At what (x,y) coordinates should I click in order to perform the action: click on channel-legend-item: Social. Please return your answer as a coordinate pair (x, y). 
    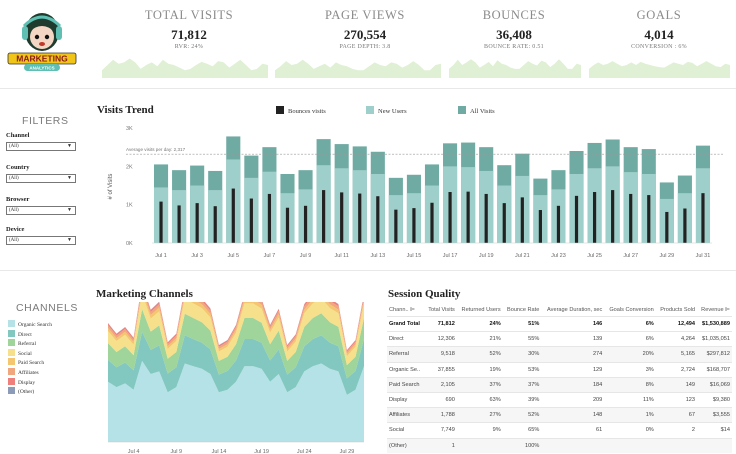
    Looking at the image, I should click on (20, 352).